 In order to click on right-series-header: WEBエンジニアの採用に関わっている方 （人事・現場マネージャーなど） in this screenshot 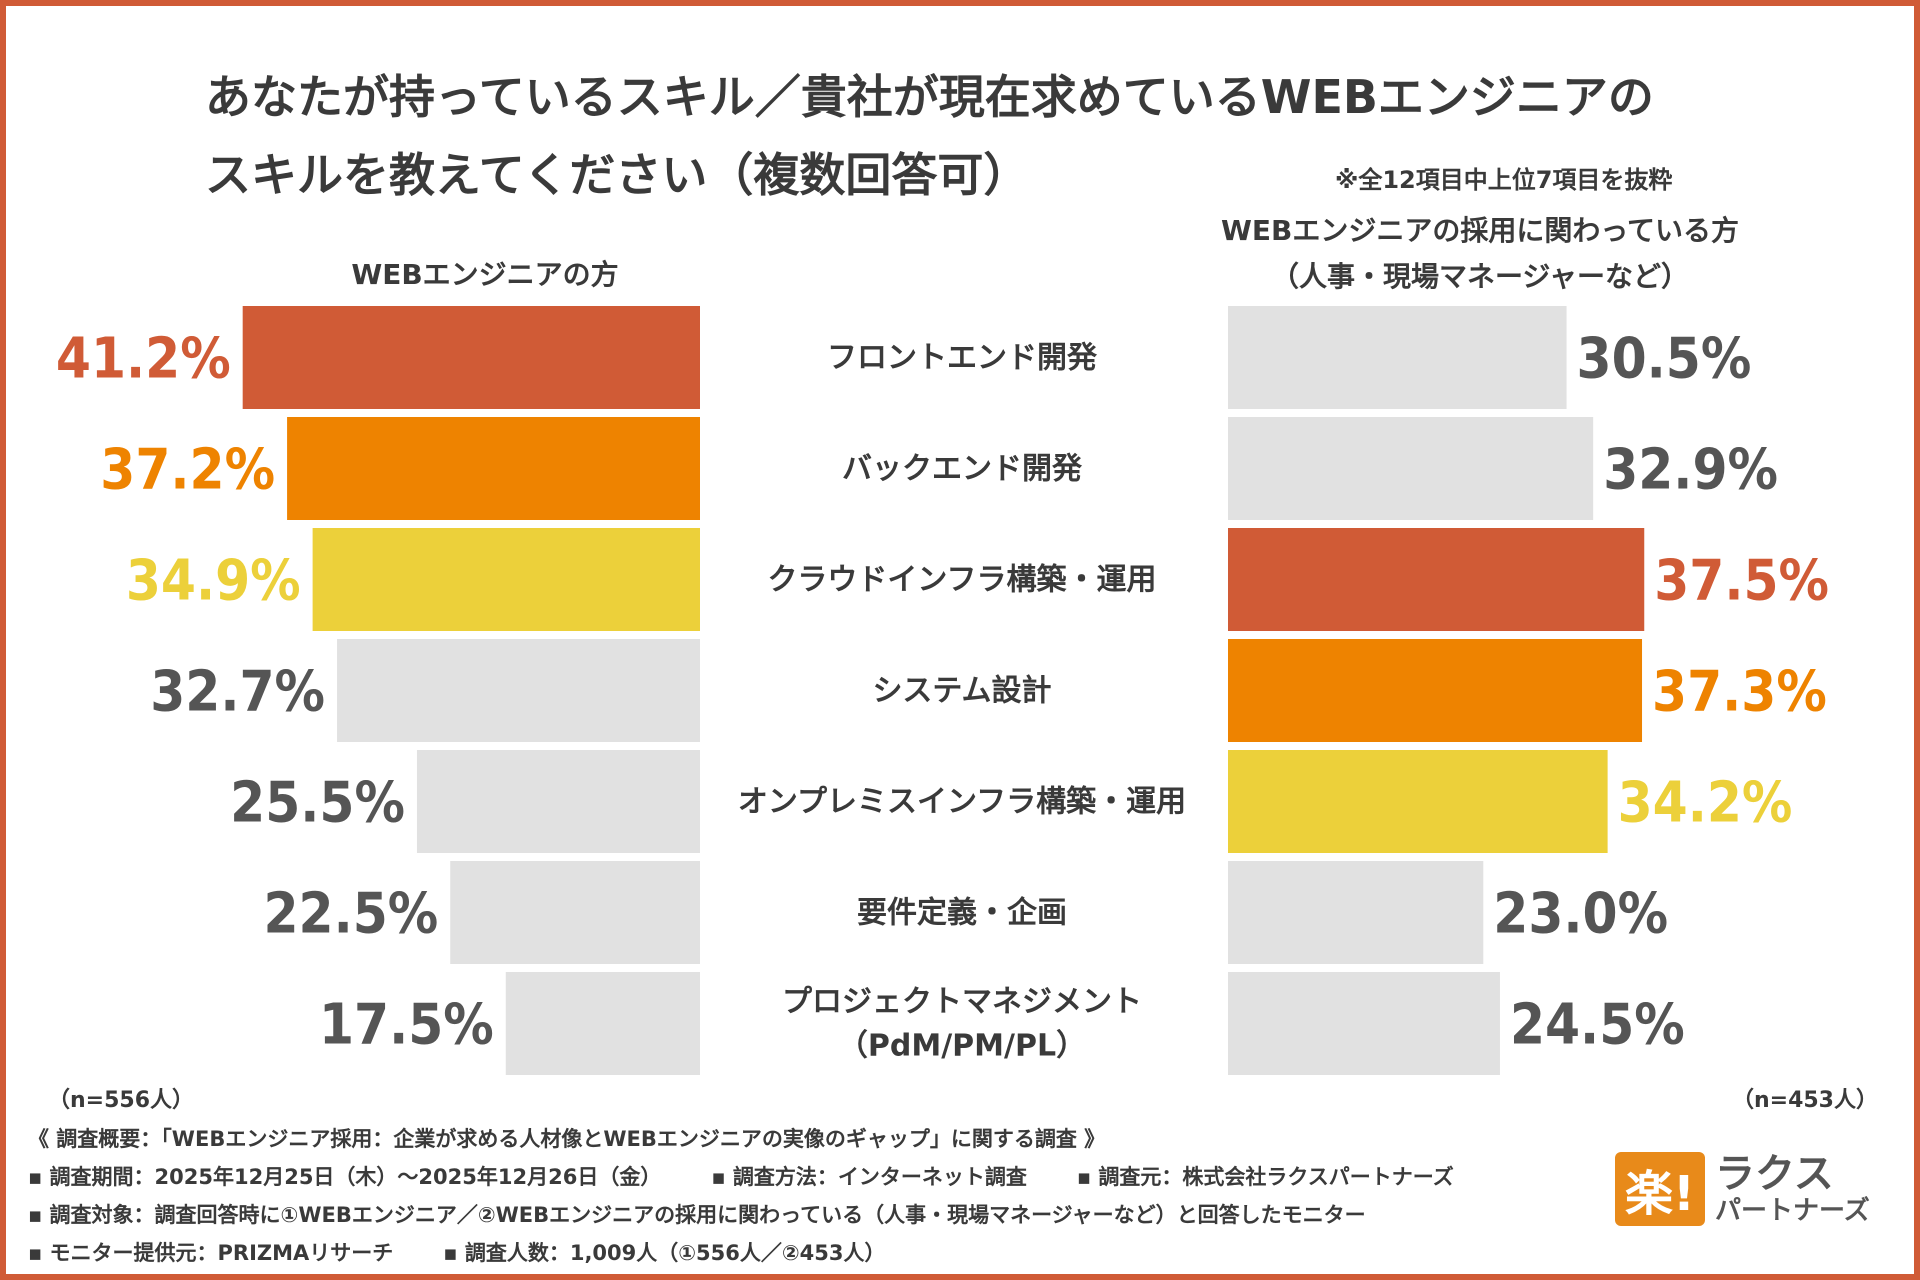, I will do `click(1480, 254)`.